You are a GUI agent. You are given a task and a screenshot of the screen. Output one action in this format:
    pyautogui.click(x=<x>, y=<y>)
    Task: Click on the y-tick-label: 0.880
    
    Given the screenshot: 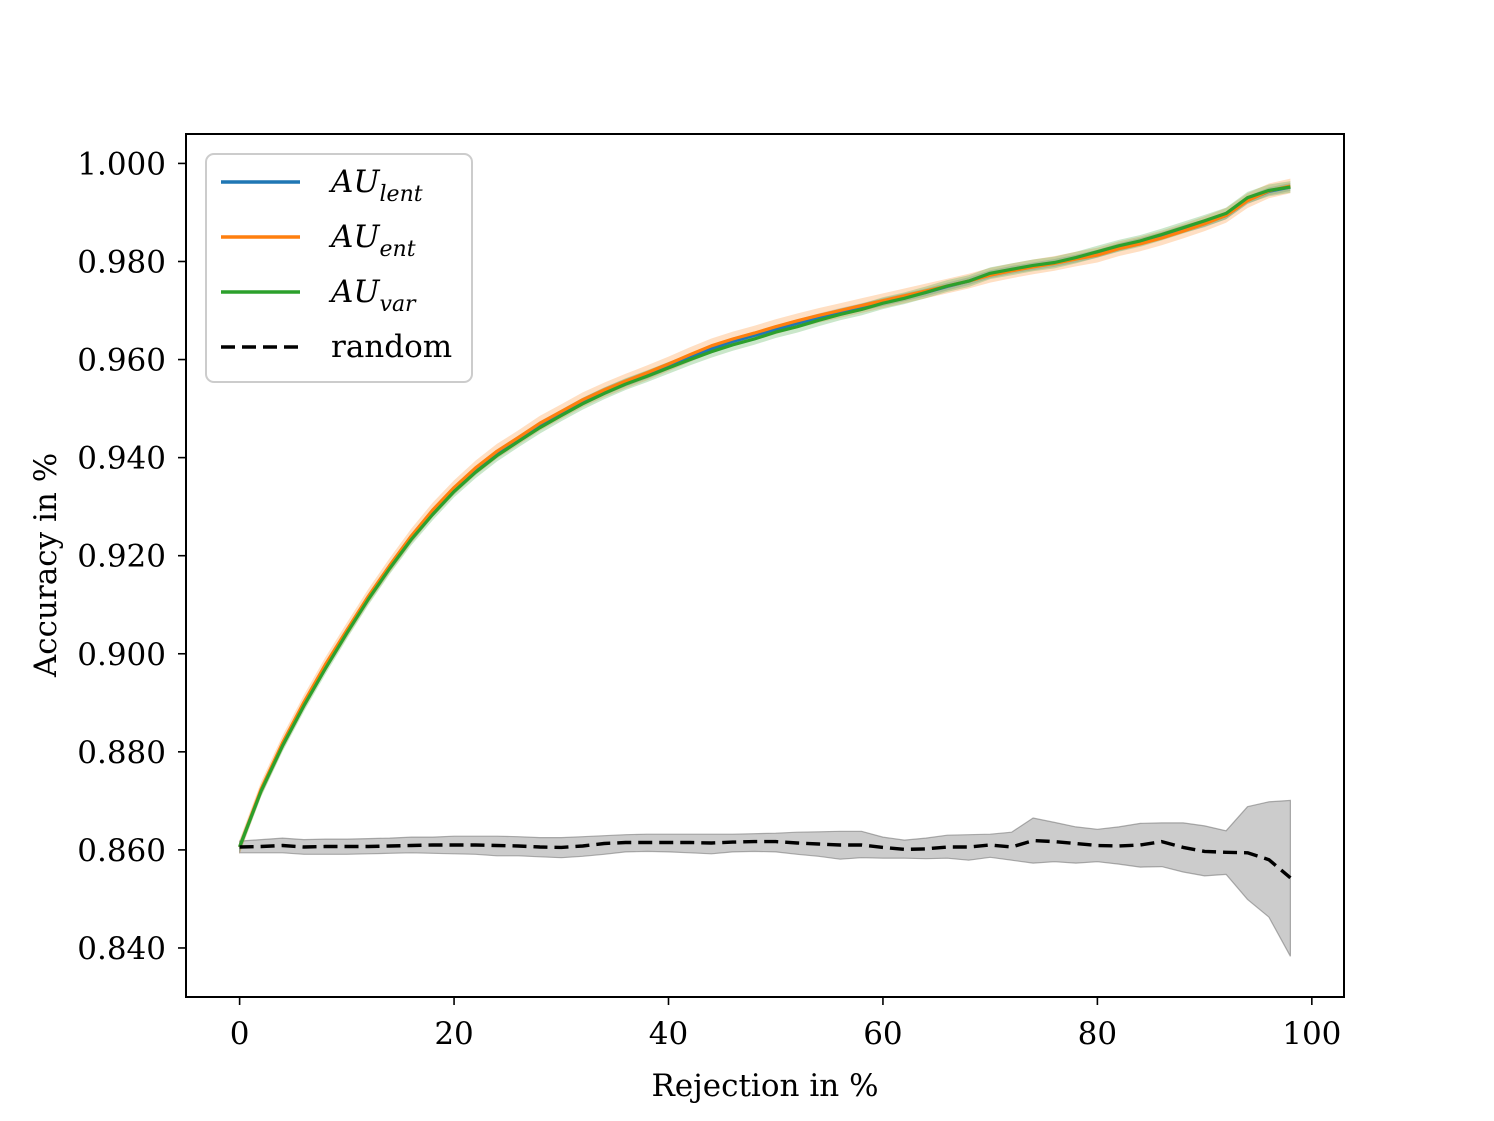 What is the action you would take?
    pyautogui.click(x=121, y=753)
    